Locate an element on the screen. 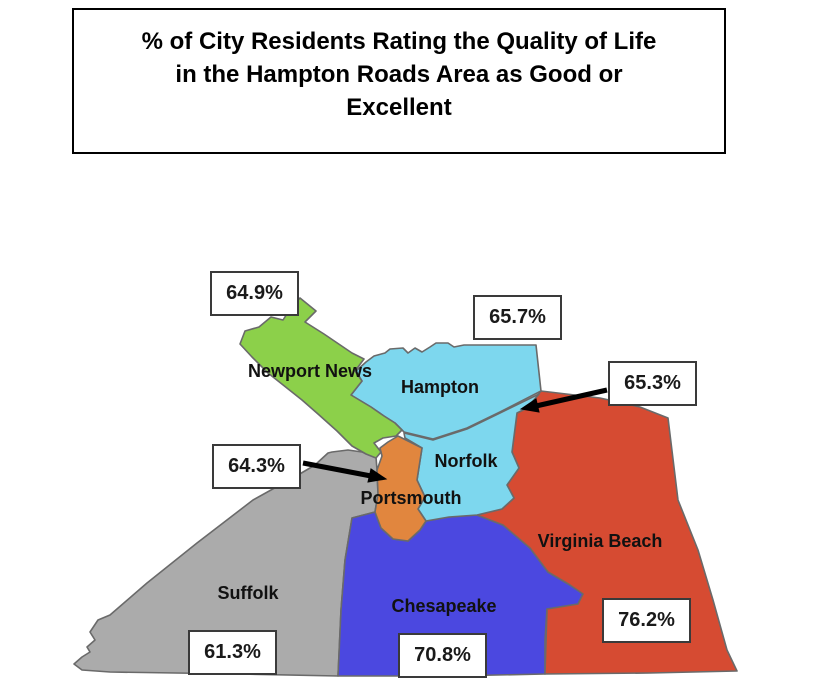  callout-value-chesapeake: 70.8% is located at coordinates (442, 655).